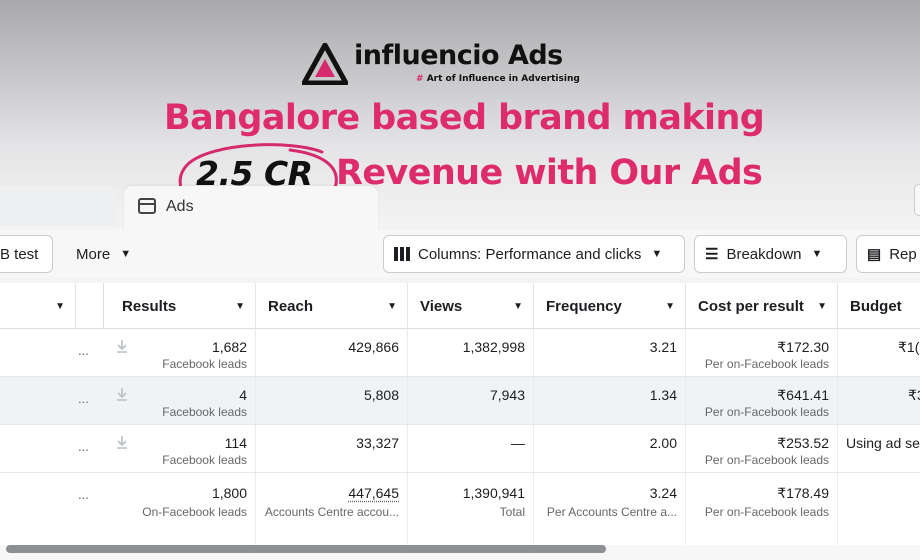  What do you see at coordinates (306, 549) in the screenshot?
I see `scrollbar-thumb` at bounding box center [306, 549].